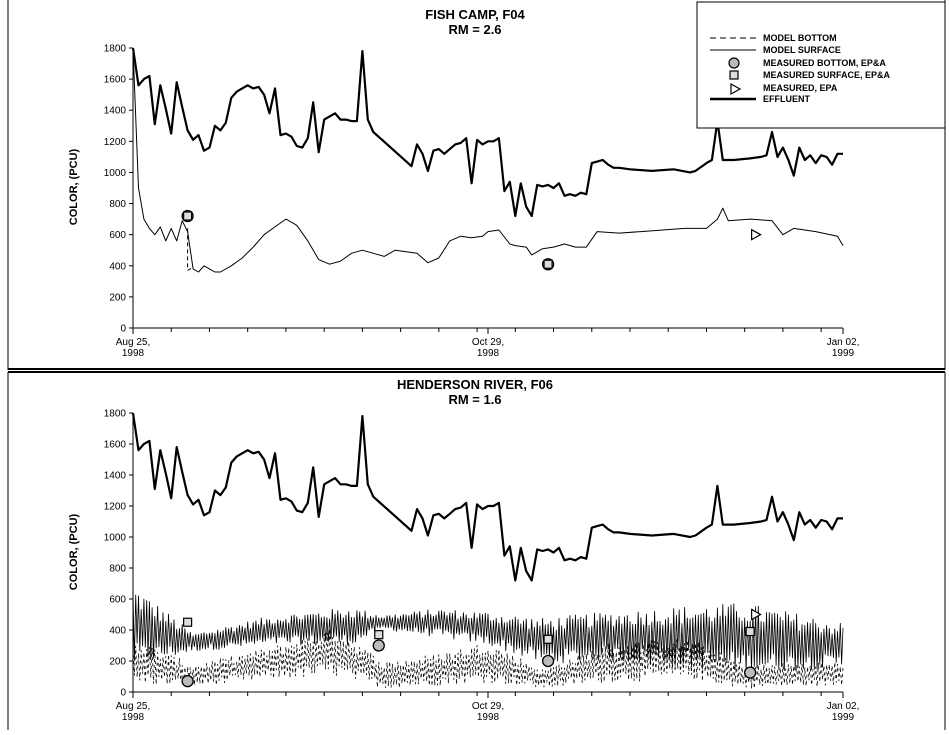 The width and height of the screenshot is (949, 735). What do you see at coordinates (123, 329) in the screenshot?
I see `panel1-y-tick-label: 0` at bounding box center [123, 329].